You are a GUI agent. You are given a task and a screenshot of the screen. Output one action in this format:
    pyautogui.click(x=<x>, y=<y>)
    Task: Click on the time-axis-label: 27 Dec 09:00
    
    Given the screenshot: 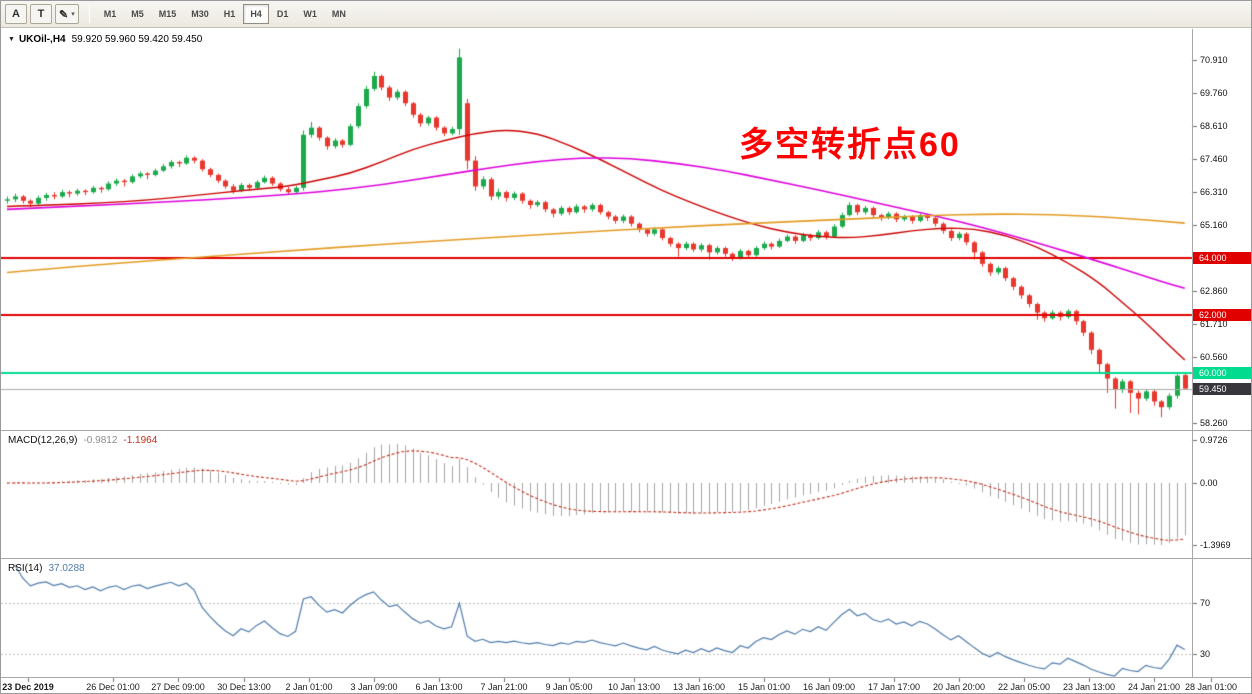 What is the action you would take?
    pyautogui.click(x=178, y=687)
    